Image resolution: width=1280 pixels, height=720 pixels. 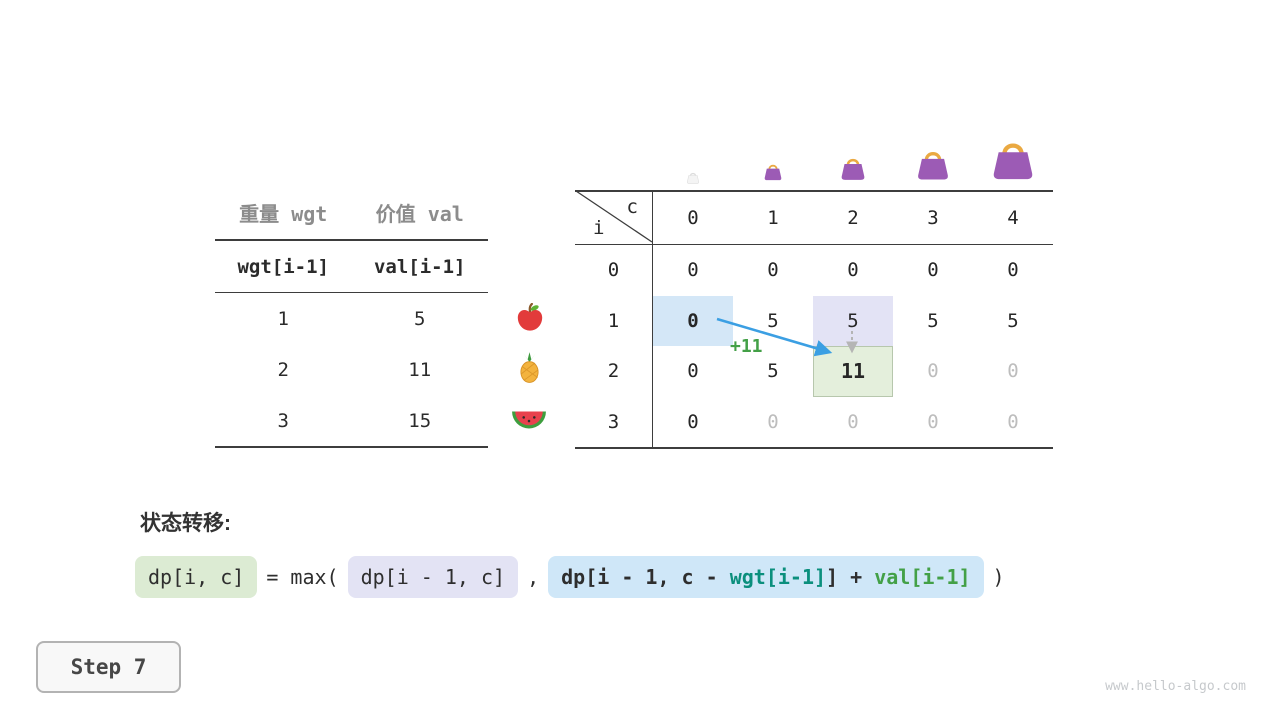 What do you see at coordinates (1013, 161) in the screenshot?
I see `bag-xlarge-icon` at bounding box center [1013, 161].